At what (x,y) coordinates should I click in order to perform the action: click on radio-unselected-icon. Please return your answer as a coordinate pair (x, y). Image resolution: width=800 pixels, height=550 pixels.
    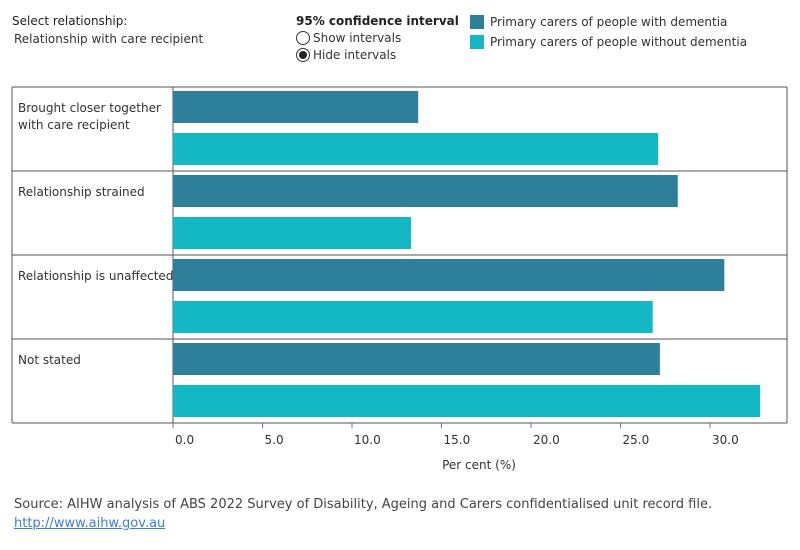
    Looking at the image, I should click on (303, 38).